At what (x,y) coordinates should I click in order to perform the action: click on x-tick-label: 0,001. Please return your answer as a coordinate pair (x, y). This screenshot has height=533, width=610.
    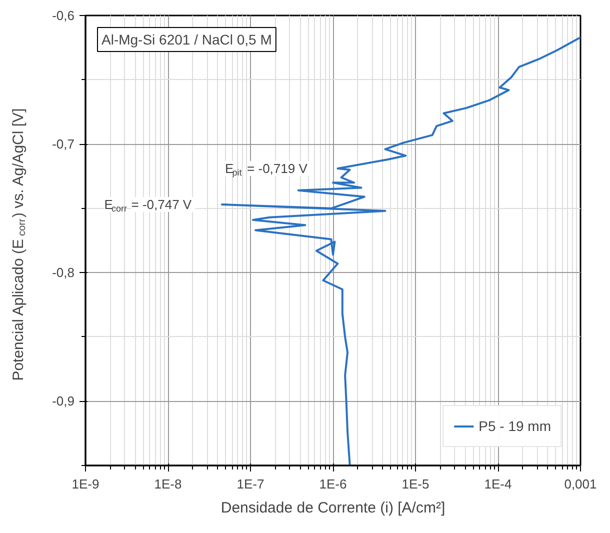
    Looking at the image, I should click on (580, 484).